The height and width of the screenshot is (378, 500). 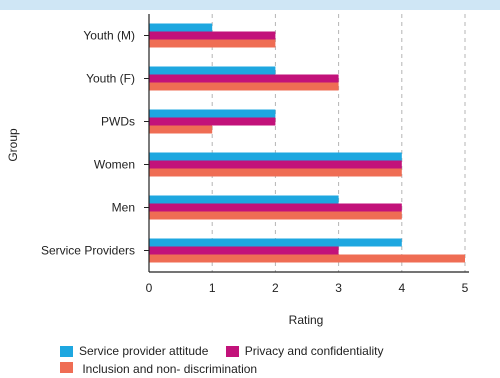 I want to click on y-axis-title: Group, so click(x=13, y=145).